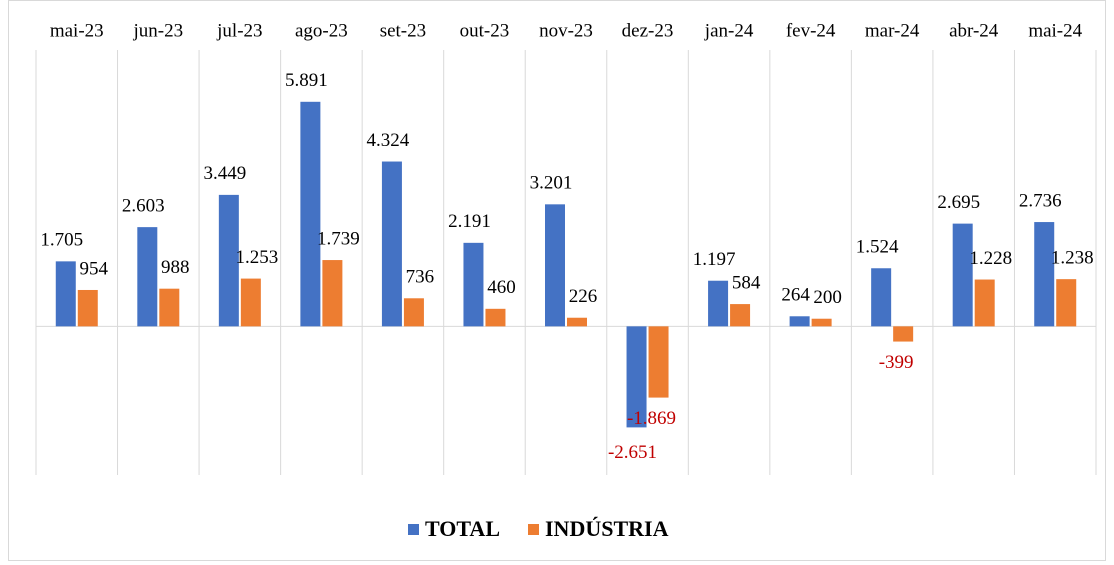 The image size is (1114, 565). What do you see at coordinates (306, 80) in the screenshot?
I see `data-label: 5.891` at bounding box center [306, 80].